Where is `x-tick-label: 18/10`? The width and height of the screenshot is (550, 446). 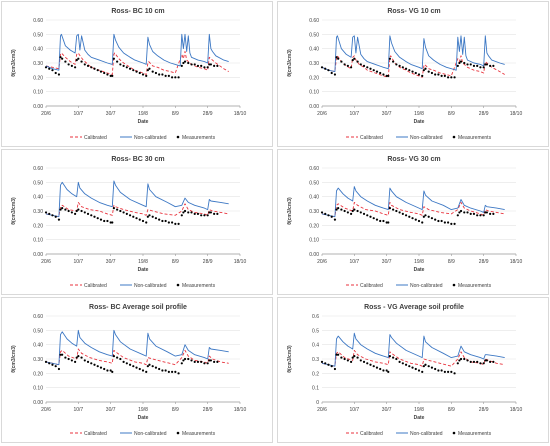 x-tick-label: 18/10 is located at coordinates (516, 114).